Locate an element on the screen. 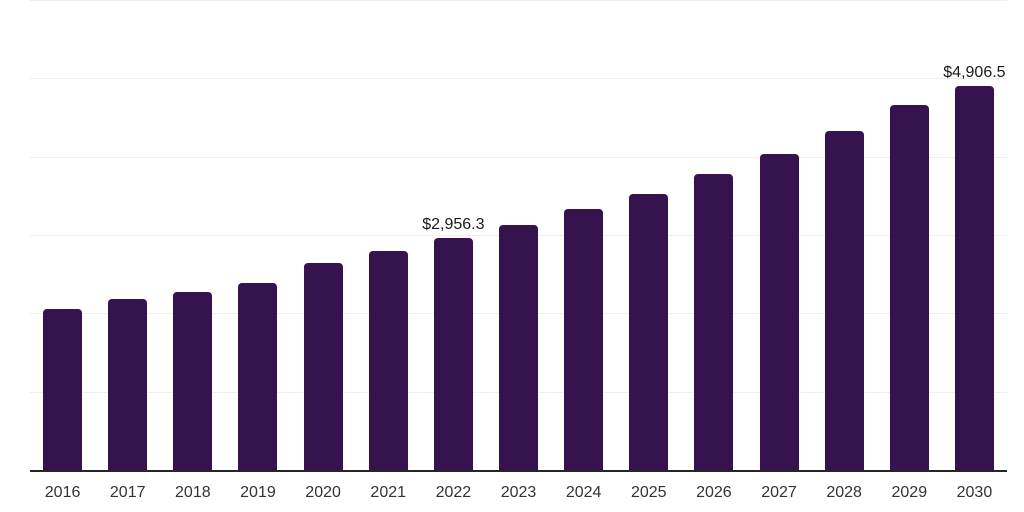 Image resolution: width=1024 pixels, height=512 pixels. x-tick-label-2019: 2019 is located at coordinates (258, 492).